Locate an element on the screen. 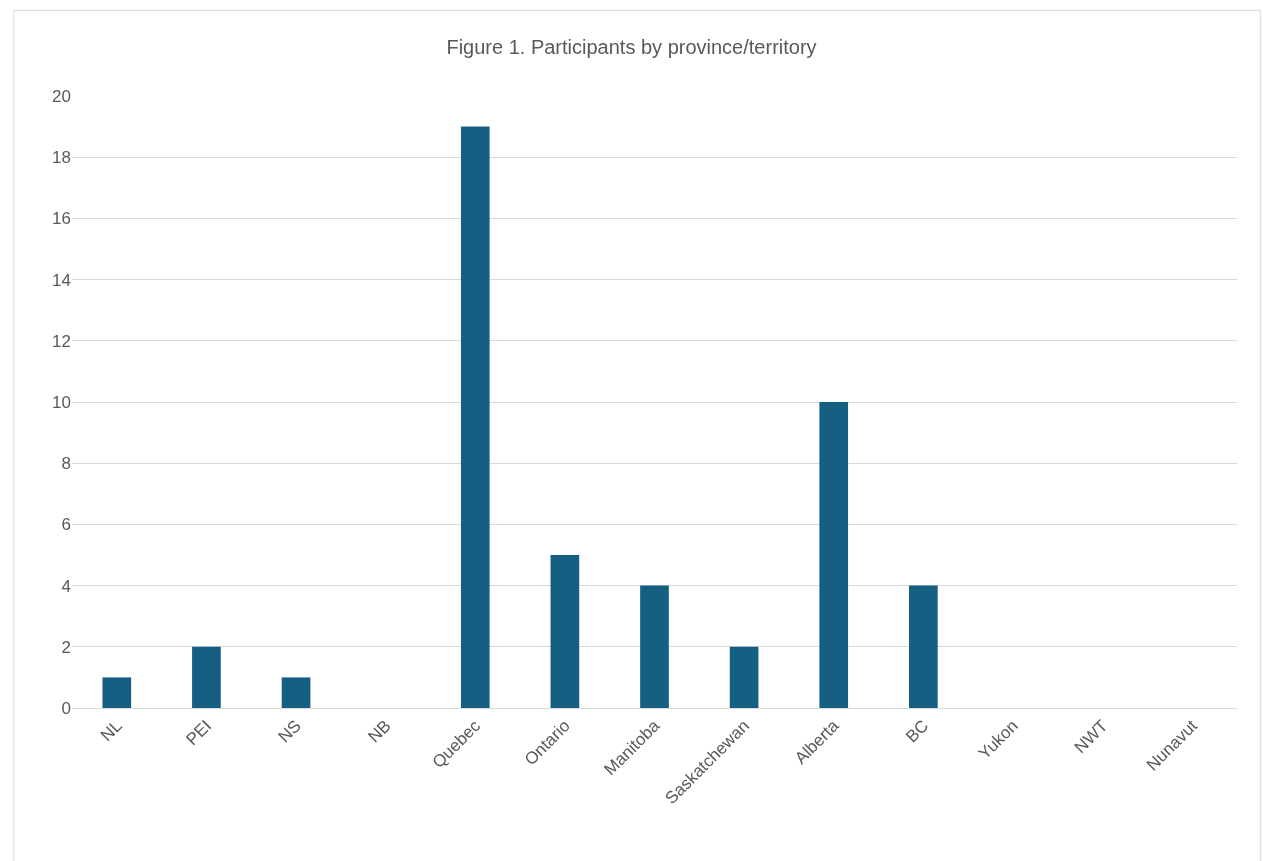 The image size is (1263, 861). y-tick-label: 0 is located at coordinates (66, 708).